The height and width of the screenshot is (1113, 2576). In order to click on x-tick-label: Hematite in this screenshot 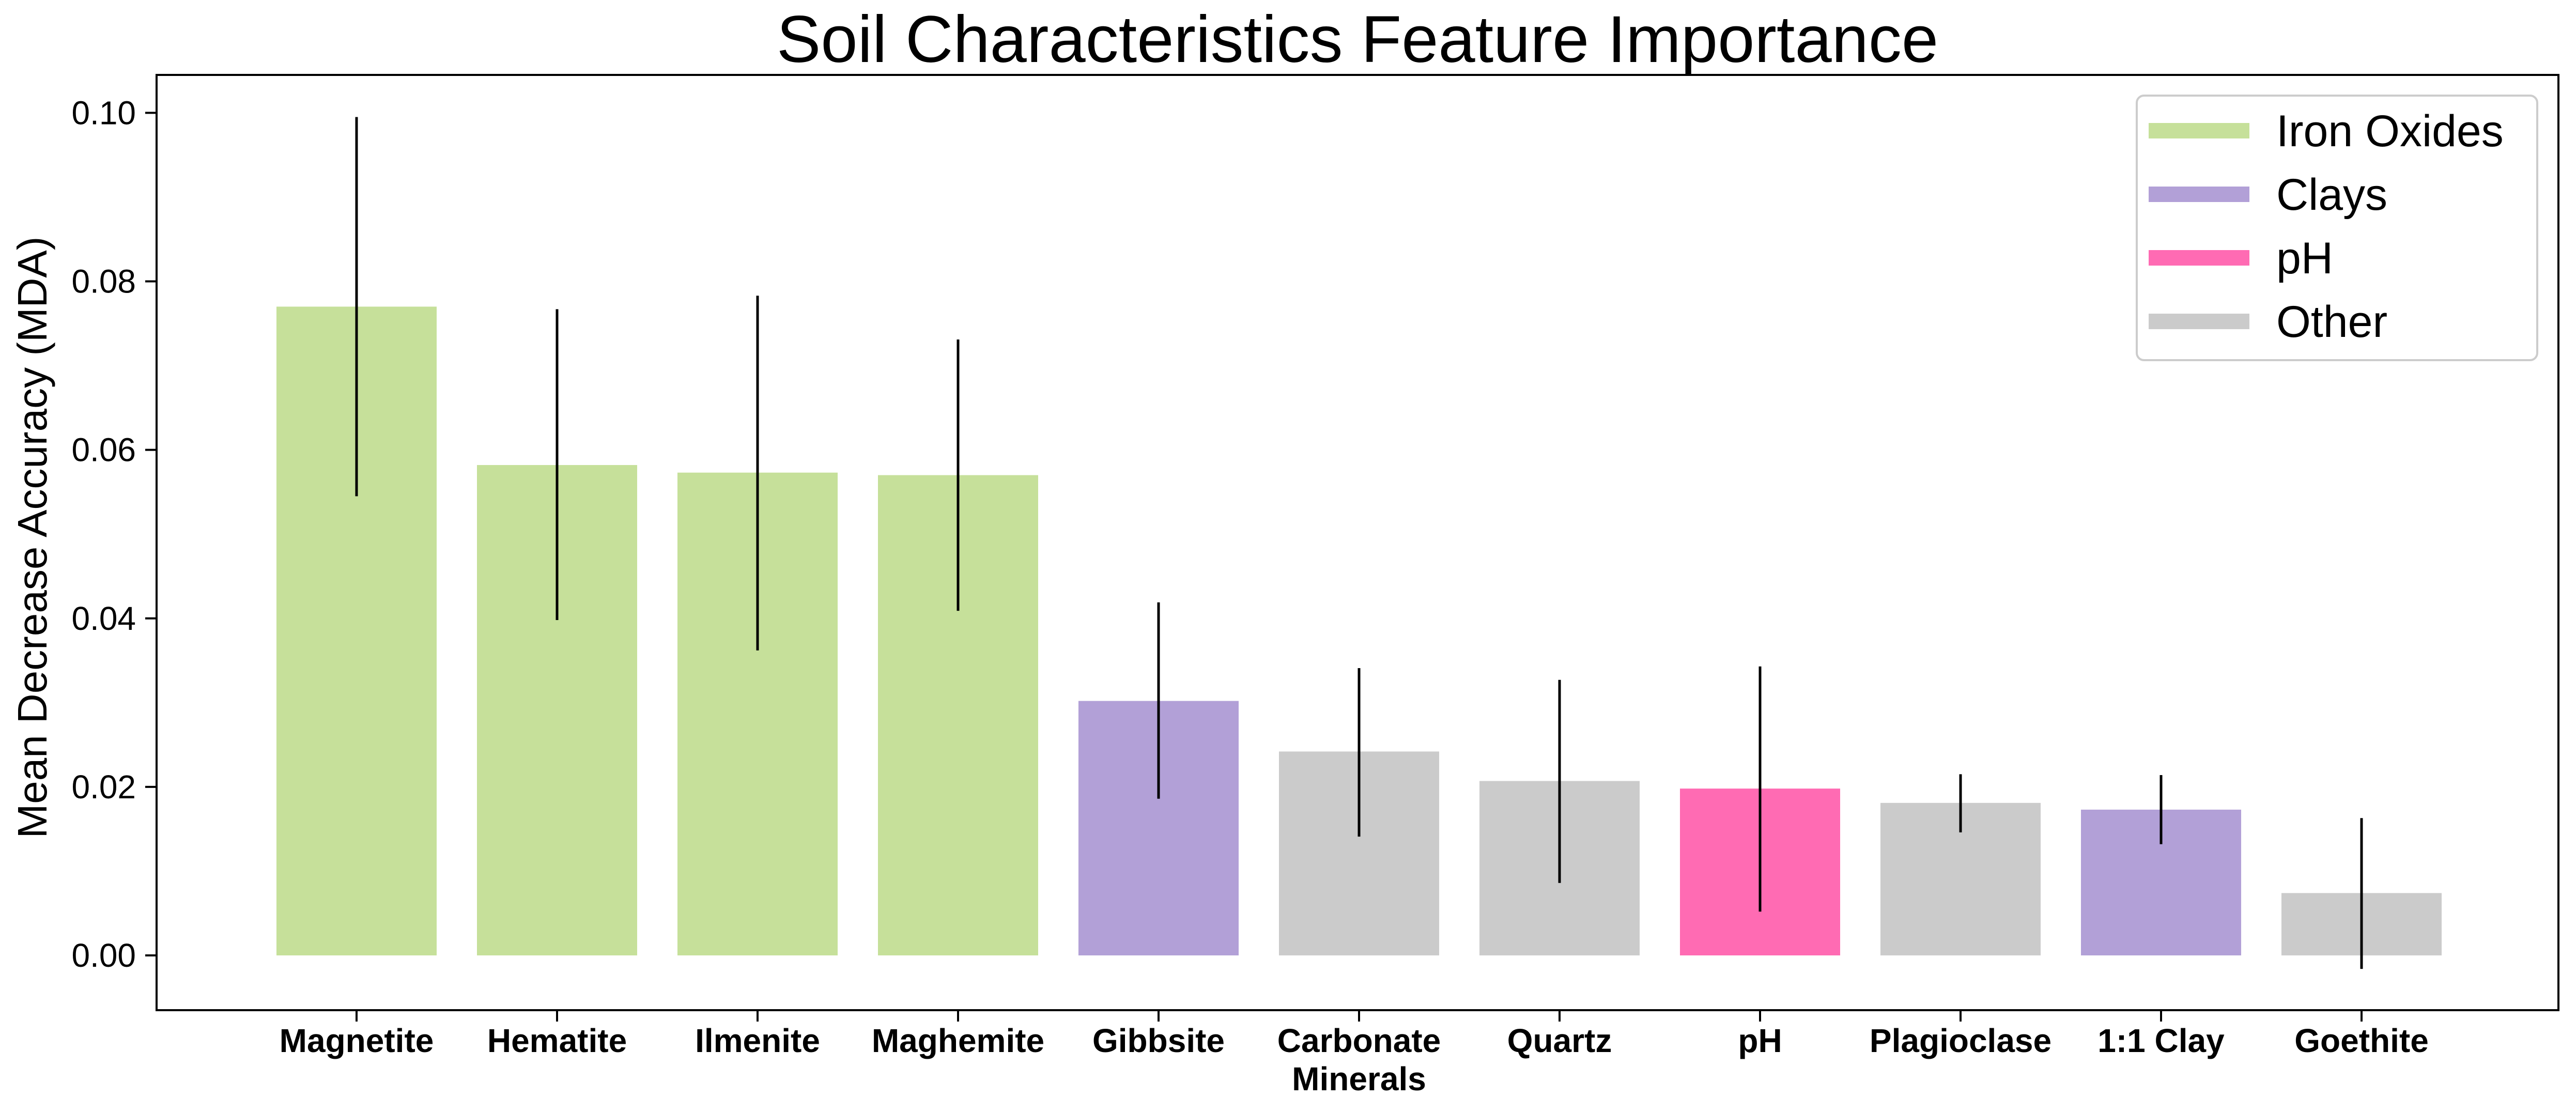, I will do `click(557, 1040)`.